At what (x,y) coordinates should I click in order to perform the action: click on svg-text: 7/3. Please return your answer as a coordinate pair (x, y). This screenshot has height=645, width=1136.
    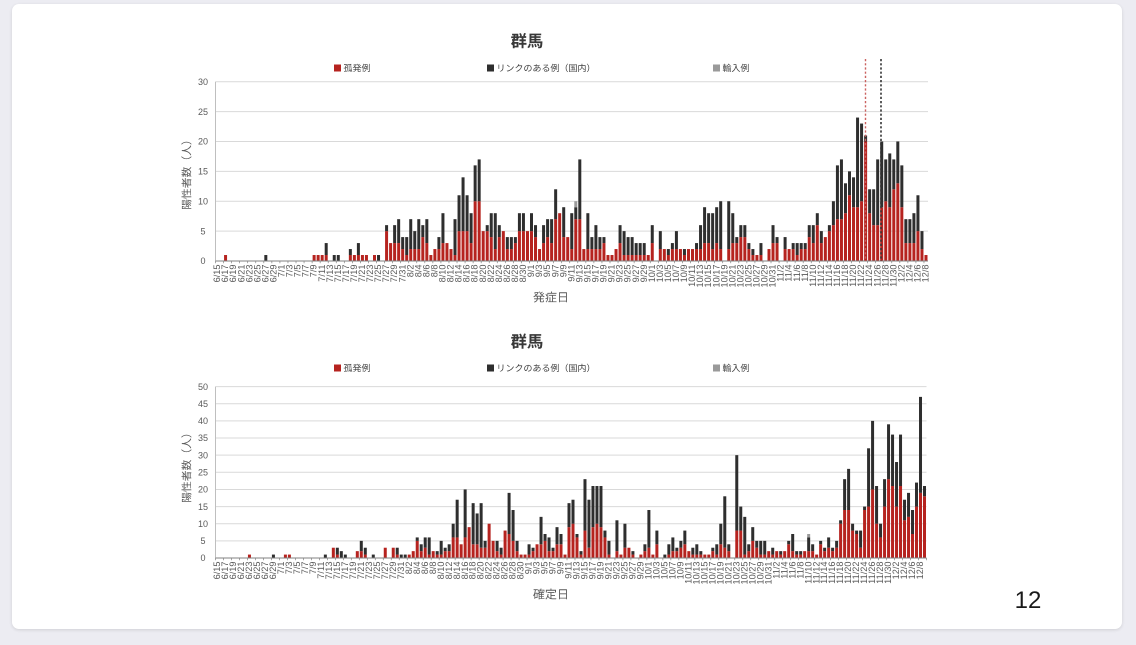
    Looking at the image, I should click on (290, 271).